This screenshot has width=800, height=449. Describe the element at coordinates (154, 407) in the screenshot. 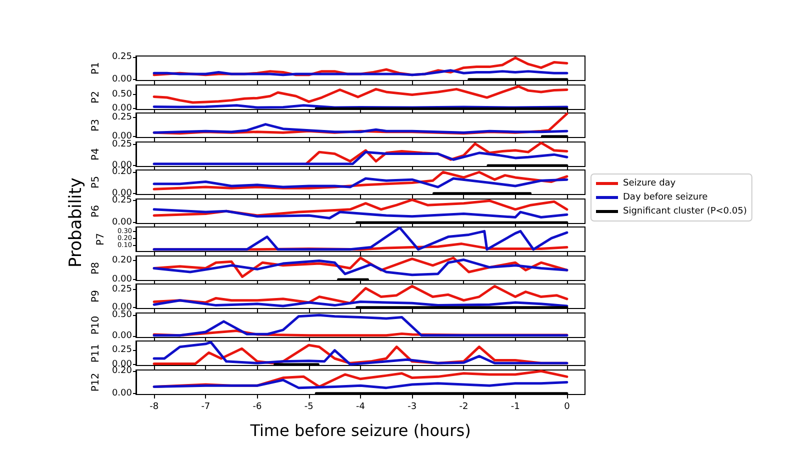

I see `x-tick-label: -8` at that location.